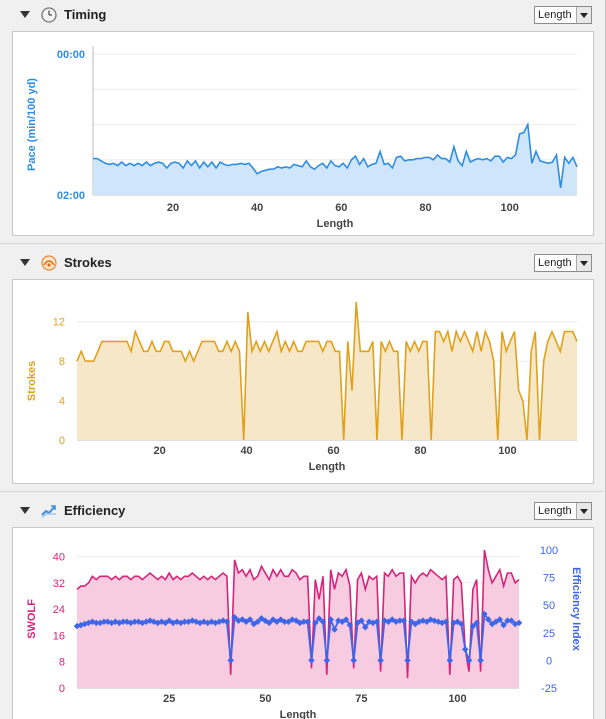  What do you see at coordinates (32, 124) in the screenshot?
I see `y-axis-title: Pace (min/100 yd)` at bounding box center [32, 124].